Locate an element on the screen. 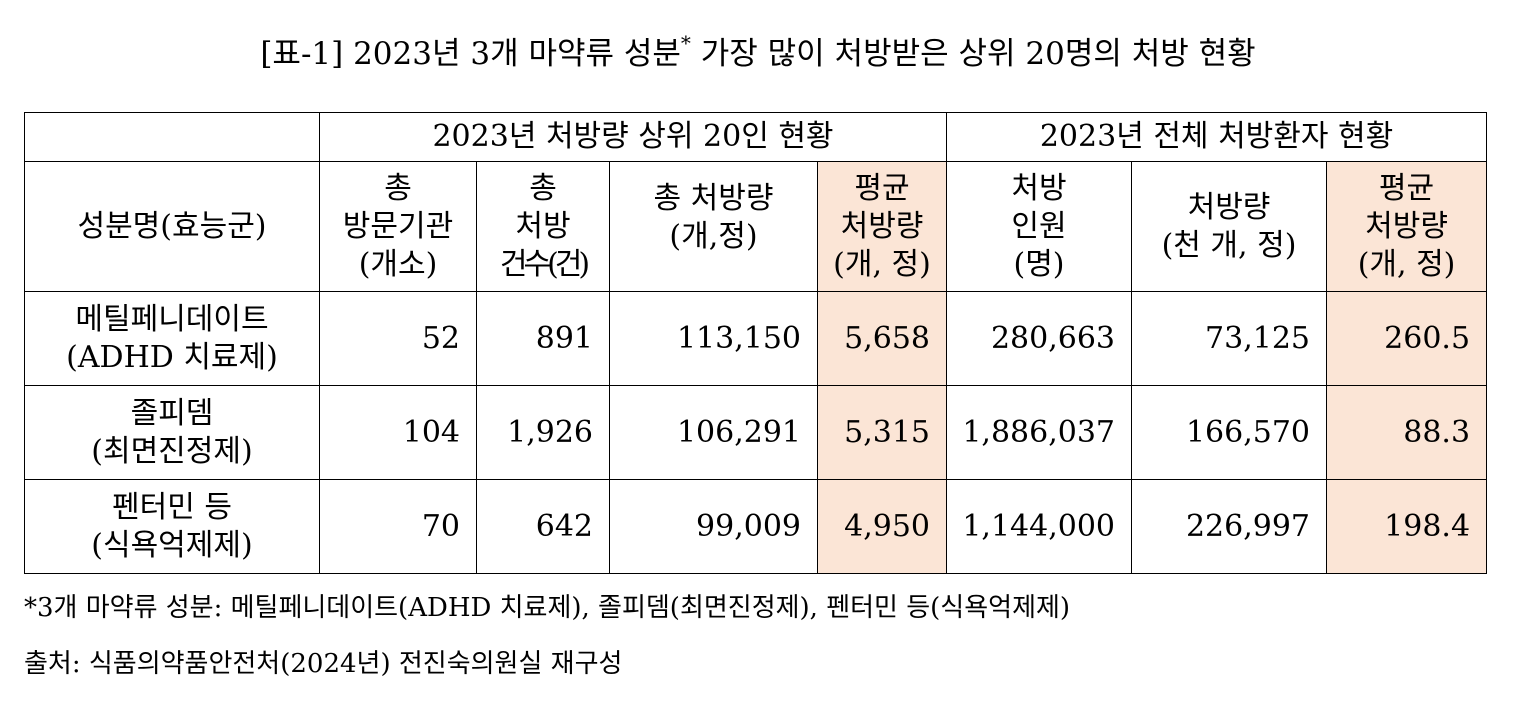 Image resolution: width=1516 pixels, height=716 pixels. institutions-cell: 70 is located at coordinates (398, 526).